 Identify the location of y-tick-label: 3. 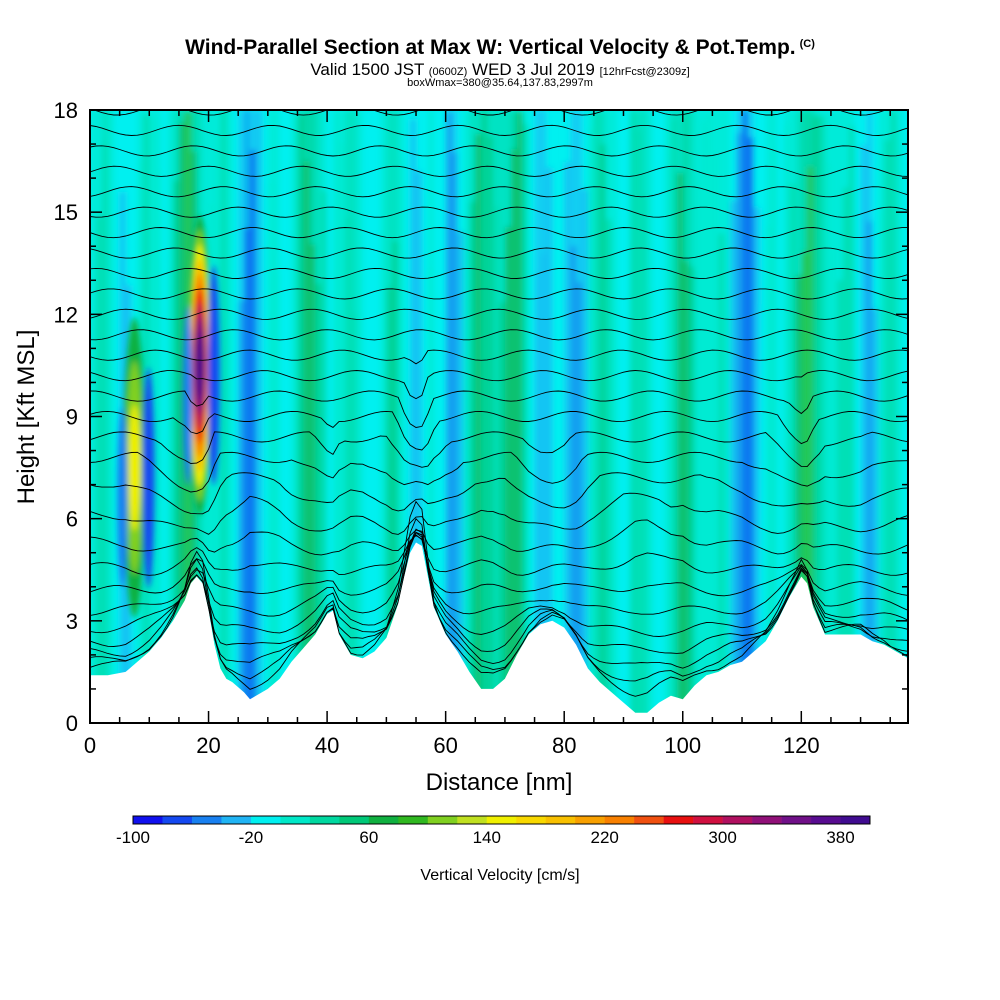
(72, 621).